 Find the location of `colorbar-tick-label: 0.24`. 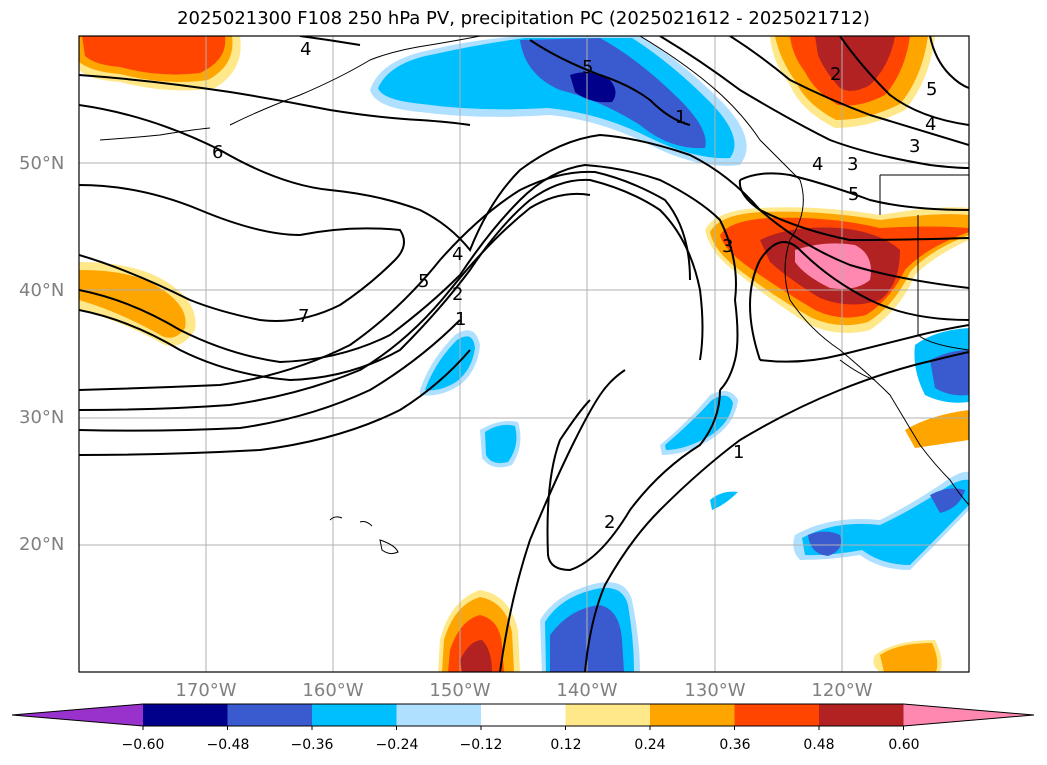

colorbar-tick-label: 0.24 is located at coordinates (650, 745).